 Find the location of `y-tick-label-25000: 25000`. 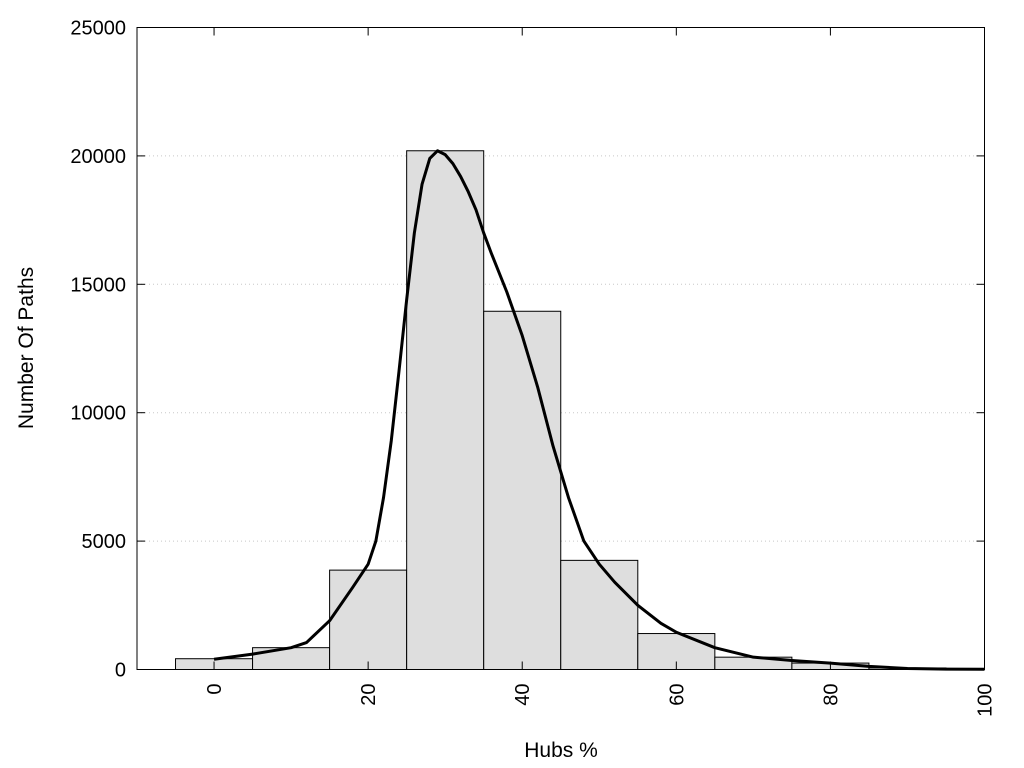

y-tick-label-25000: 25000 is located at coordinates (98, 29).